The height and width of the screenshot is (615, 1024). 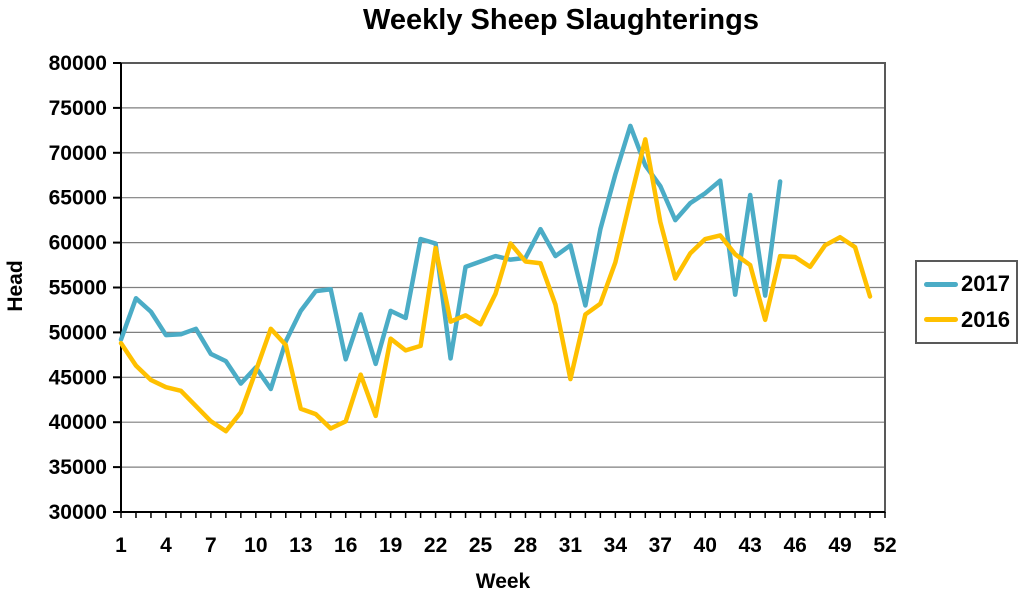 I want to click on y-tick-label: 45000, so click(x=78, y=377).